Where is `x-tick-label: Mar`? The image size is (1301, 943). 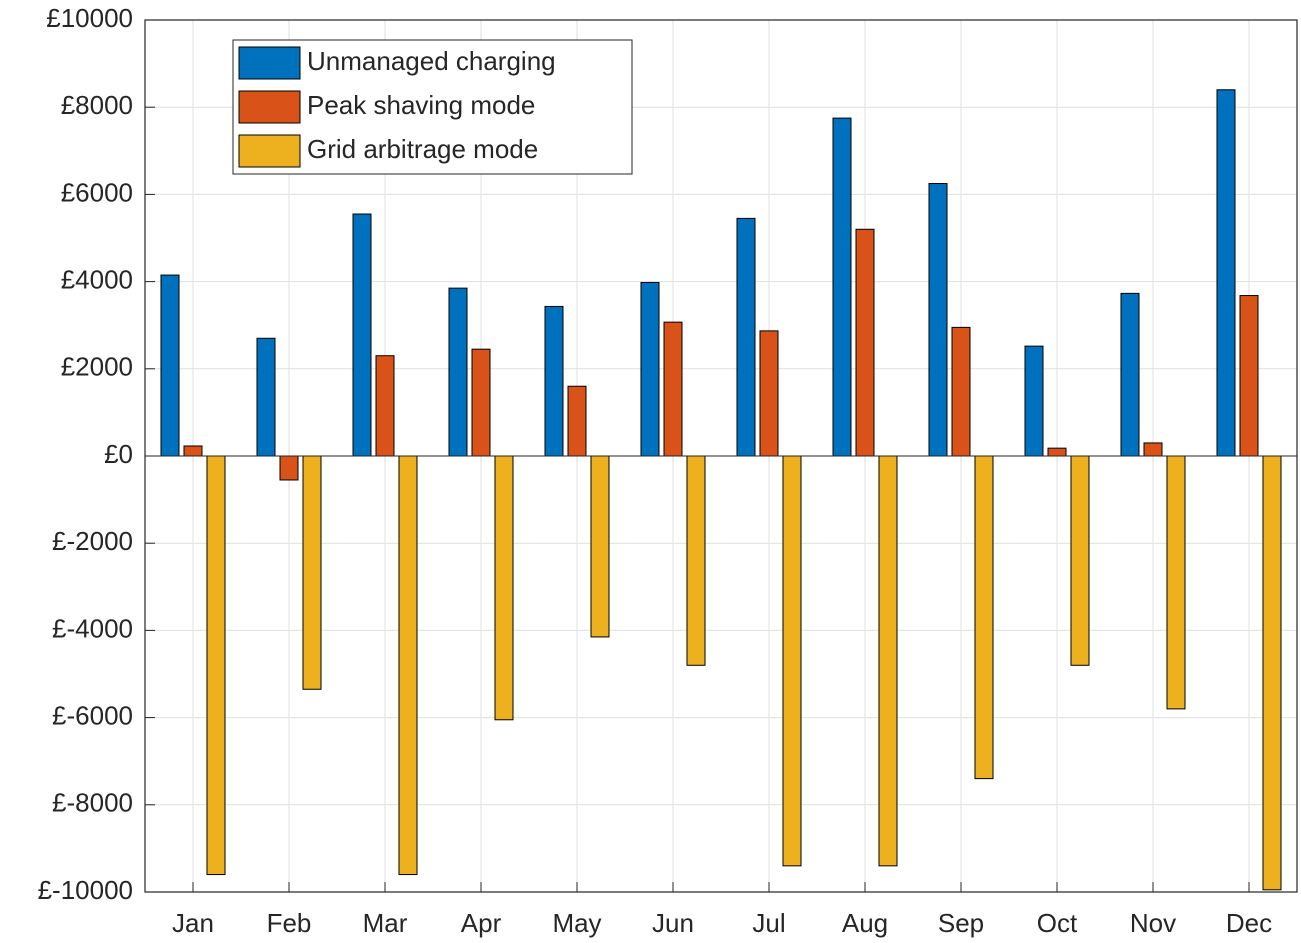
x-tick-label: Mar is located at coordinates (385, 923).